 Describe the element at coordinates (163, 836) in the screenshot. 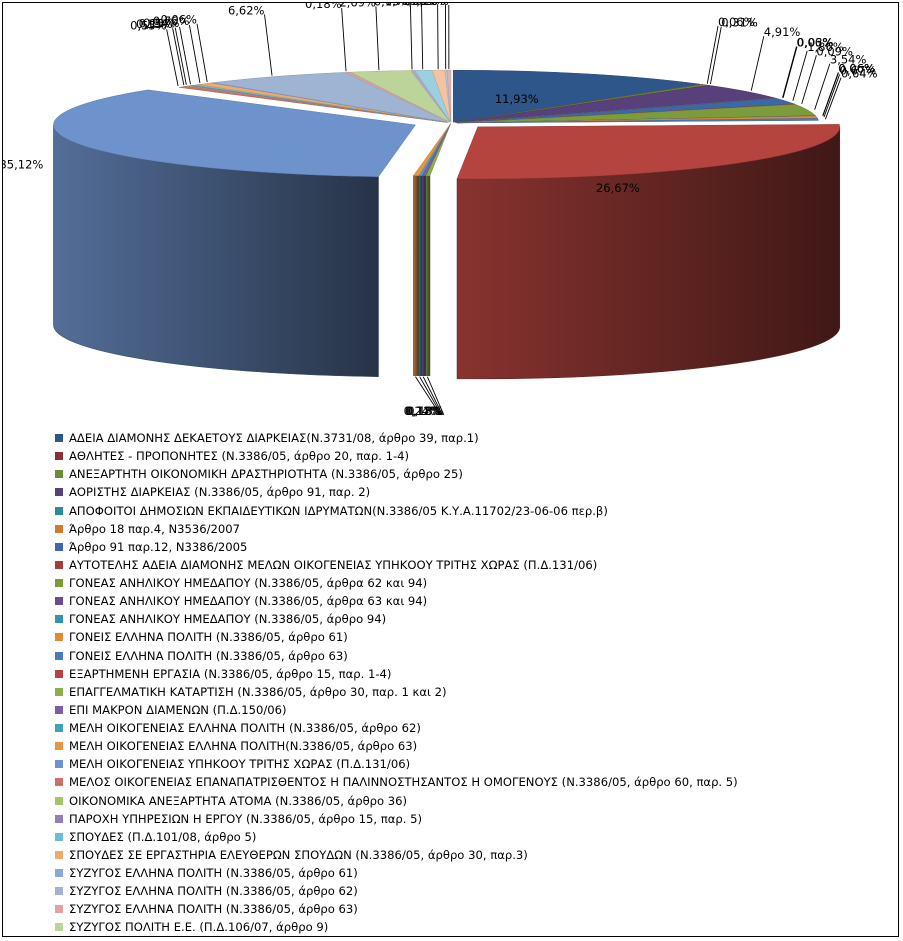

I see `legend-label: ΣΠΟΥΔΕΣ (Π.Δ.101/08, άρθρο 5)` at that location.